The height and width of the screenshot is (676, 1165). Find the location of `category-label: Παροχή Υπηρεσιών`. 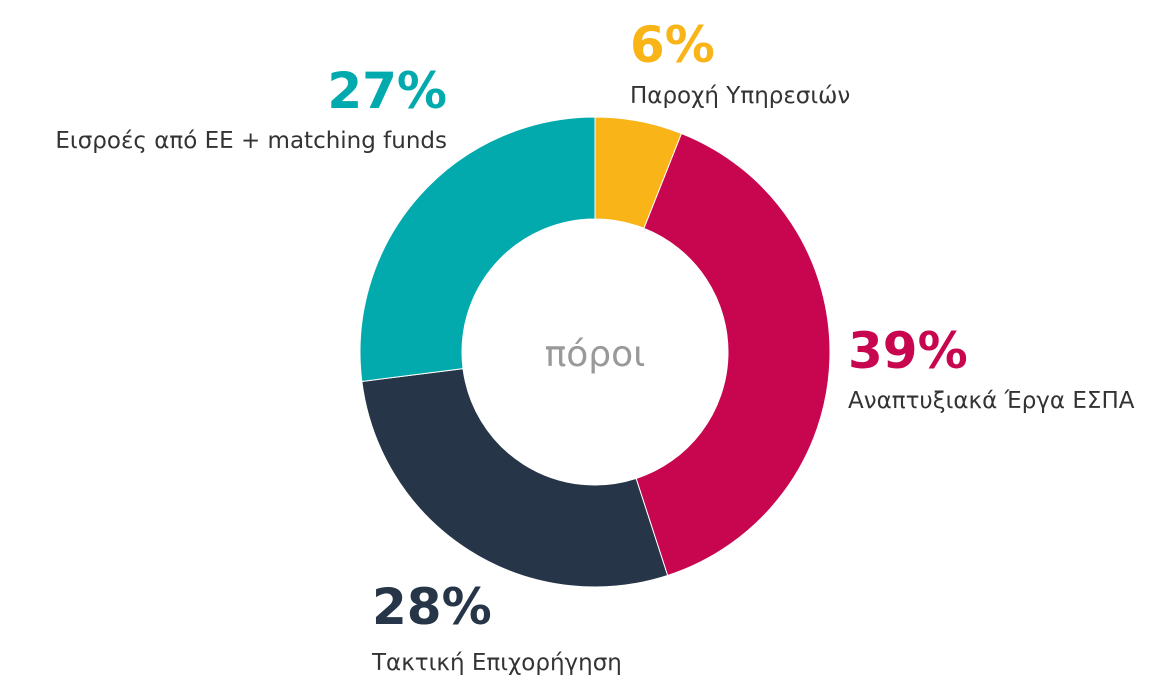

category-label: Παροχή Υπηρεσιών is located at coordinates (740, 96).